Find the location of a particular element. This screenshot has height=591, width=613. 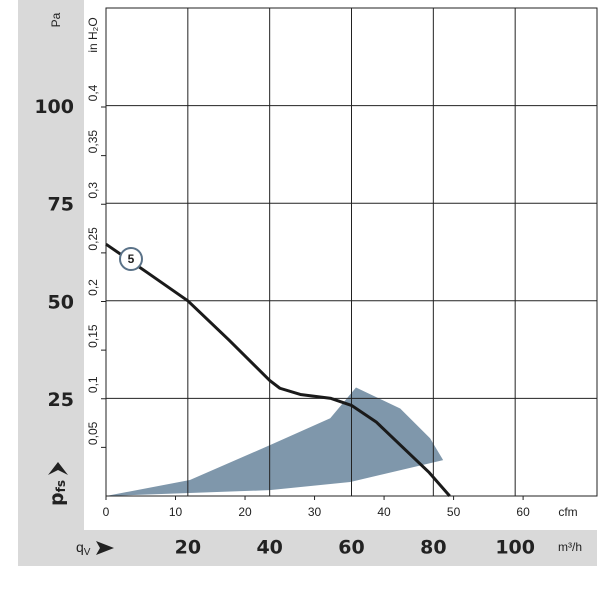

x2-tick-label: 20 is located at coordinates (245, 512).